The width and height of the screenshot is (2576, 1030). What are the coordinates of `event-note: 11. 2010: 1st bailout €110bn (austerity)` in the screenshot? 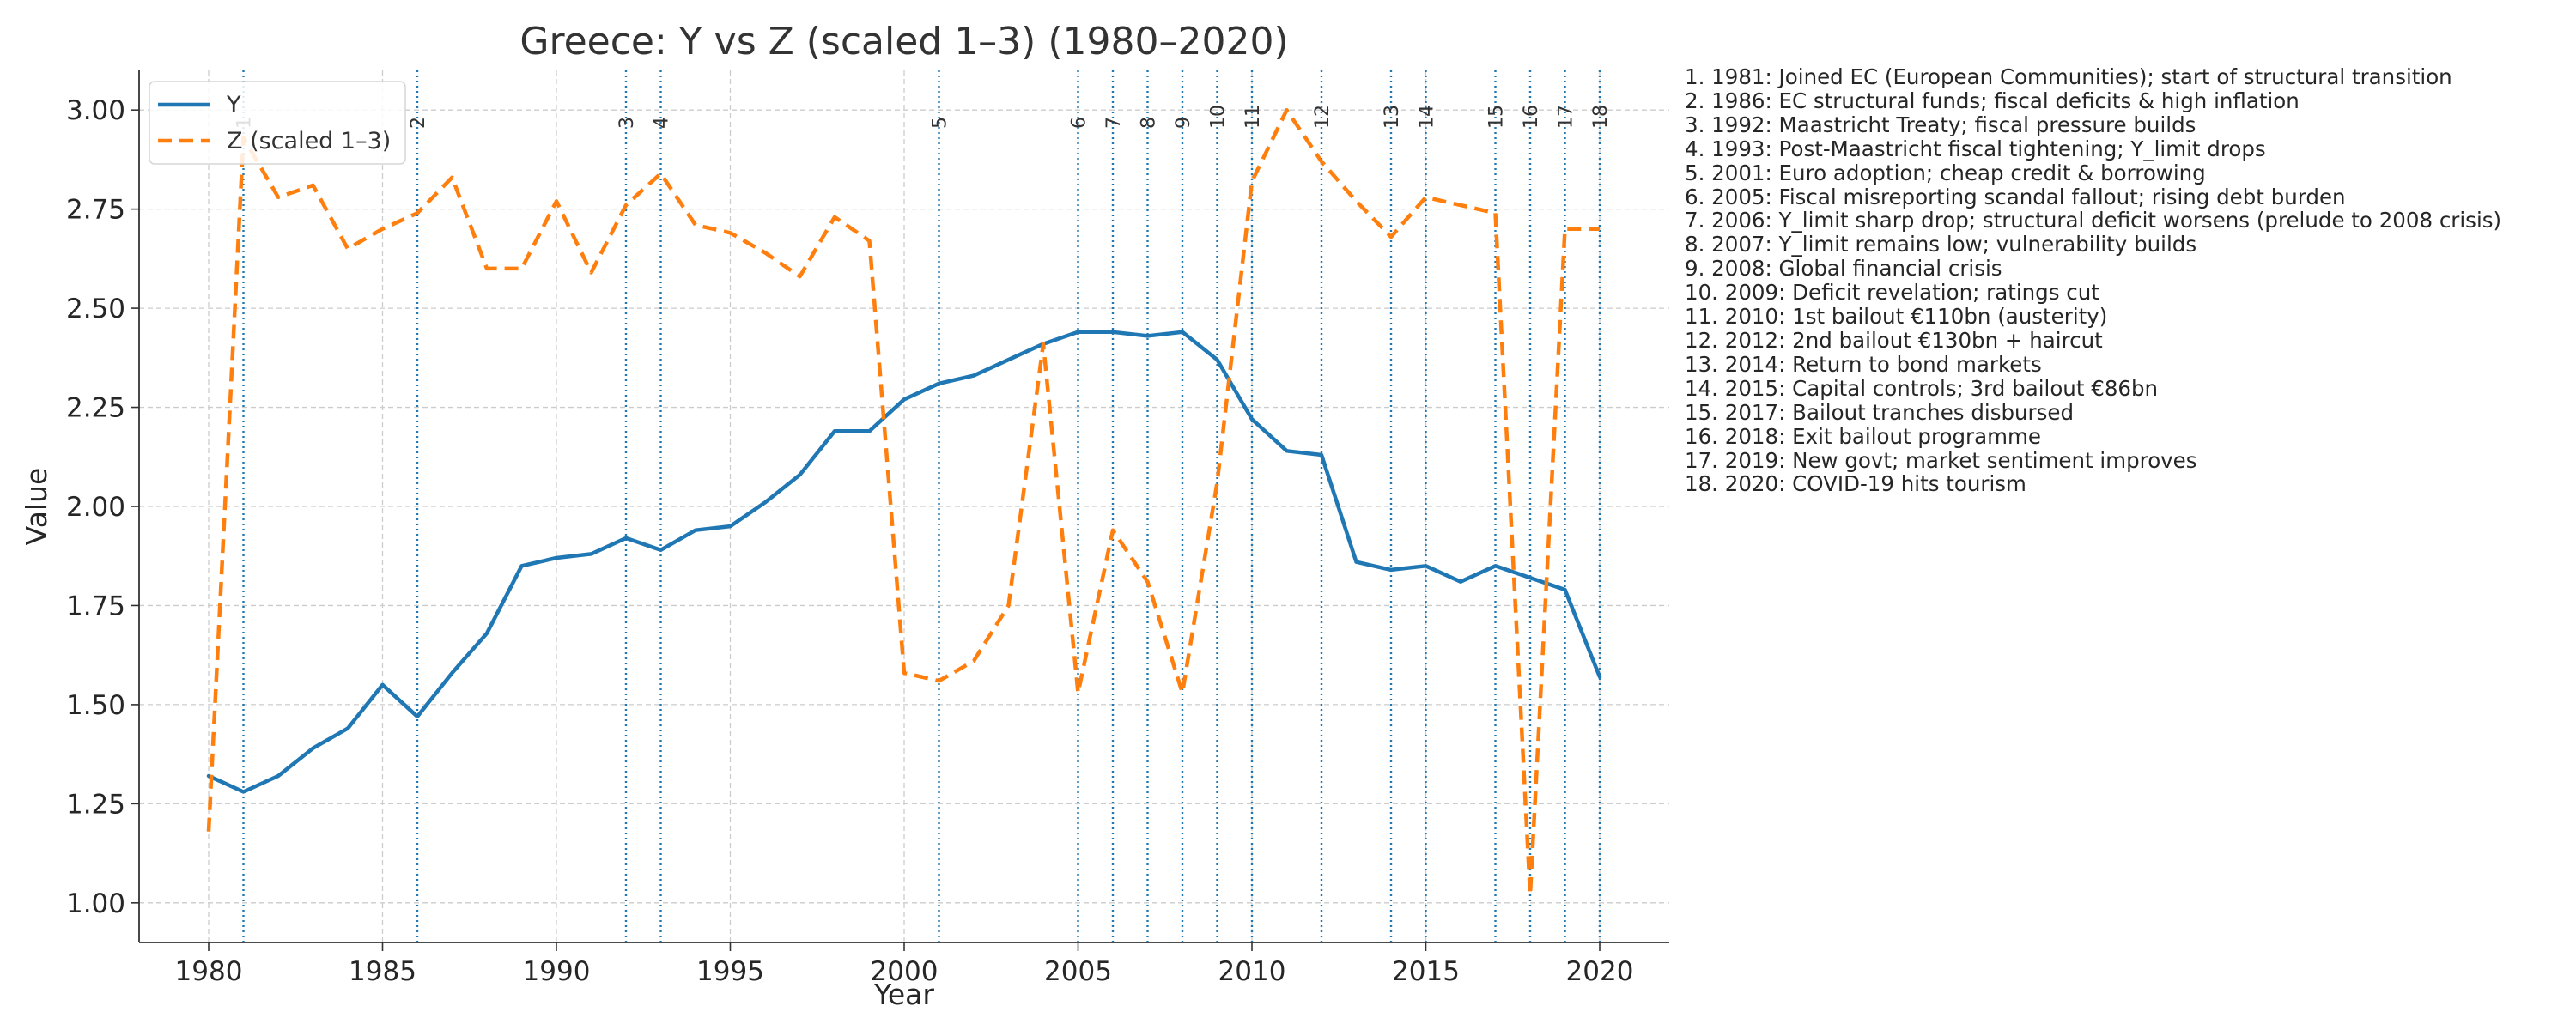 It's located at (1896, 317).